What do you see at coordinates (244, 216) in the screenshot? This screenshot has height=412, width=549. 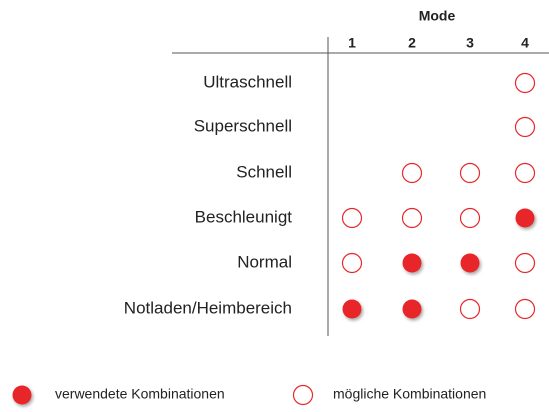 I see `row-label: Beschleunigt` at bounding box center [244, 216].